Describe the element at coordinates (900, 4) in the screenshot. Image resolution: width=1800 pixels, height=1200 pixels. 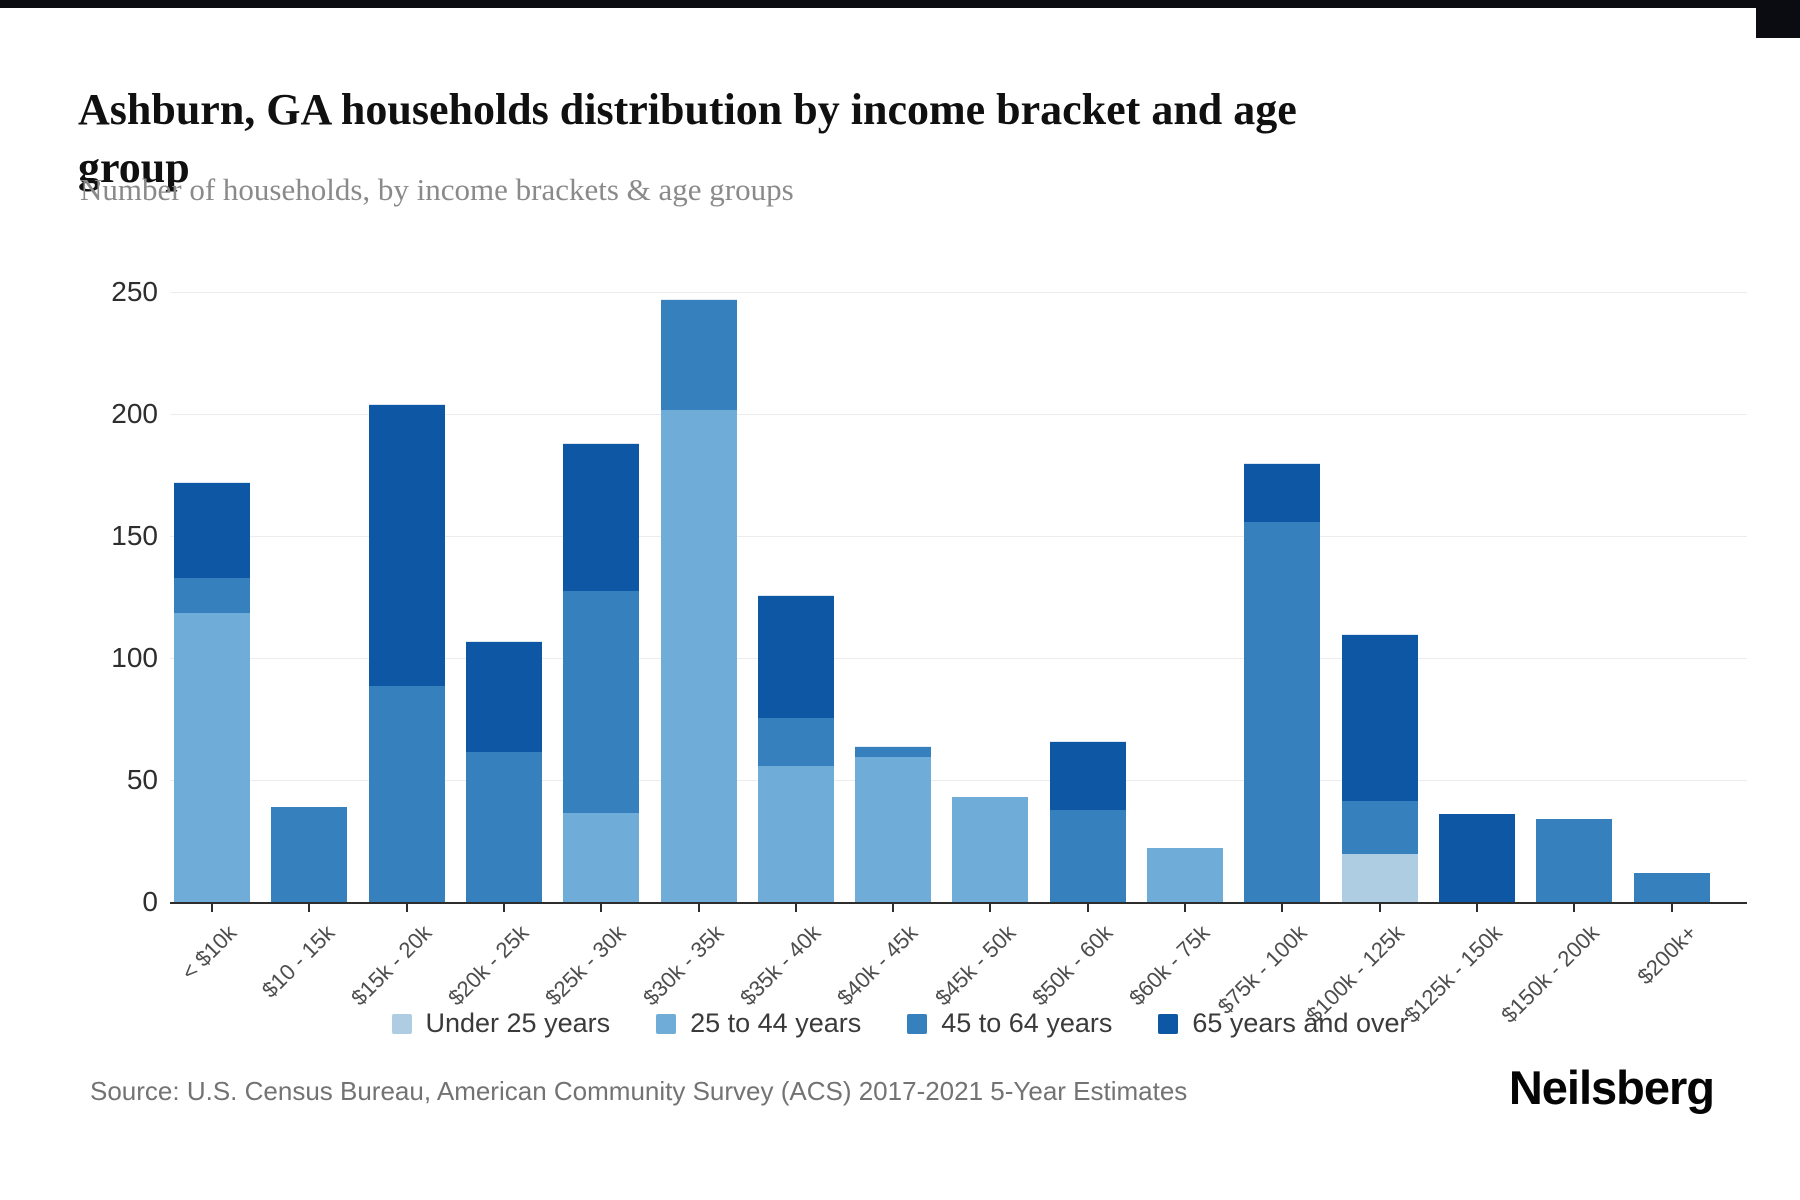
I see `top-border-strip` at that location.